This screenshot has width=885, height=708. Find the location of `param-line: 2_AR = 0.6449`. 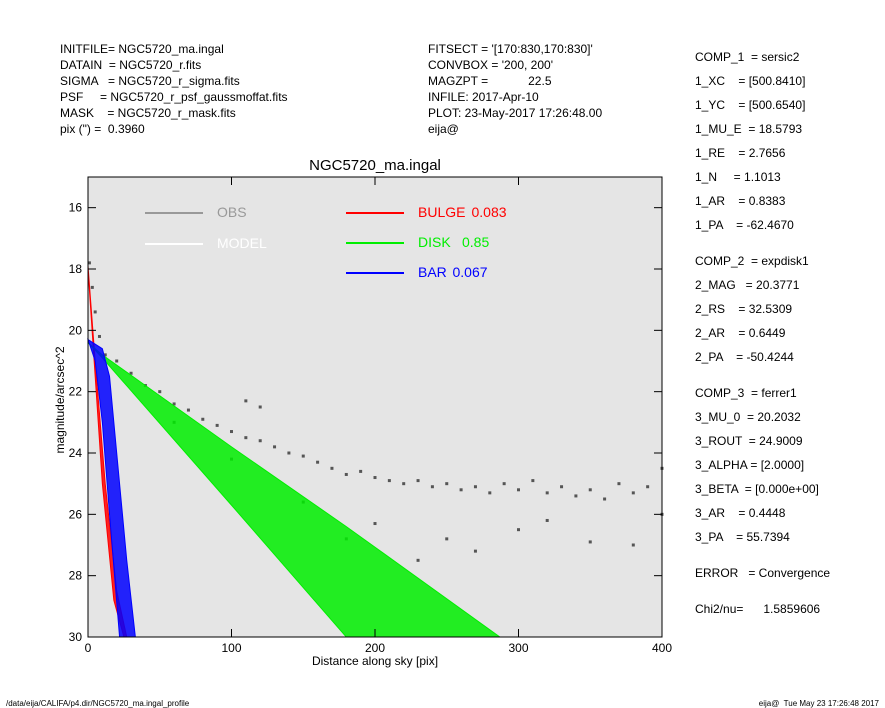

param-line: 2_AR = 0.6449 is located at coordinates (740, 333).